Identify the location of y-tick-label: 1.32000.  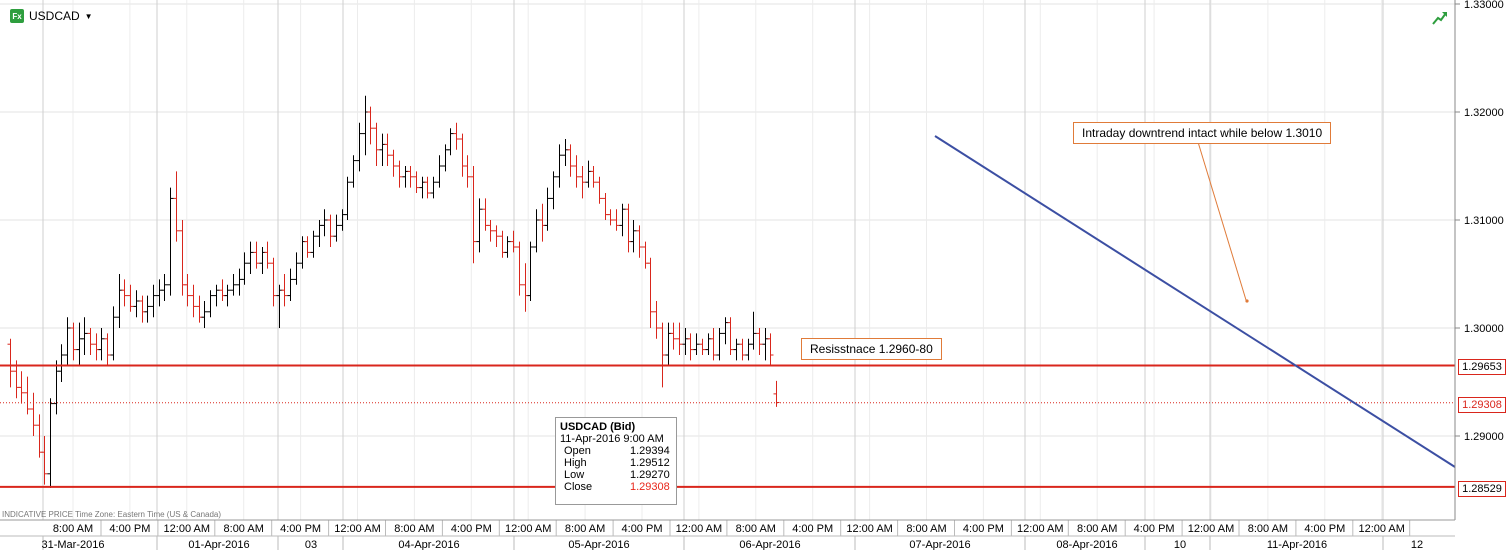
(1484, 113).